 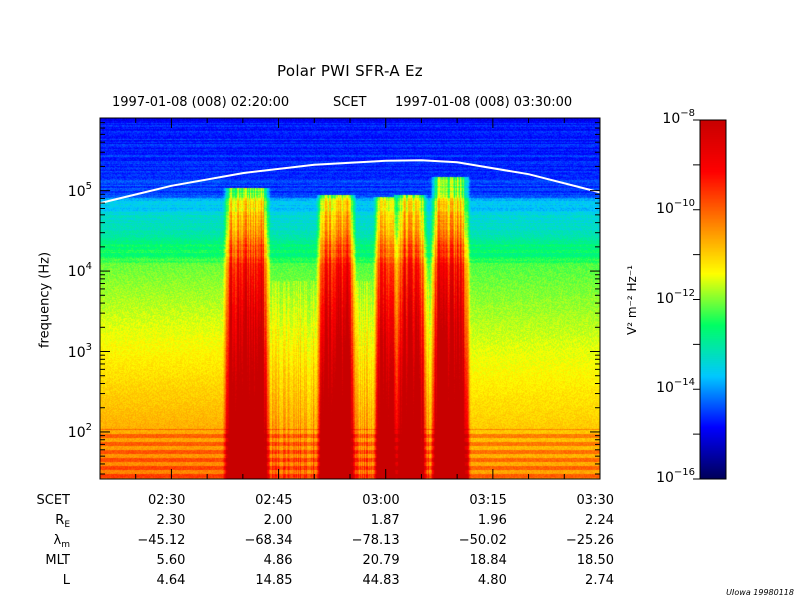 I want to click on ephemeris-value: 20.79, so click(x=381, y=560).